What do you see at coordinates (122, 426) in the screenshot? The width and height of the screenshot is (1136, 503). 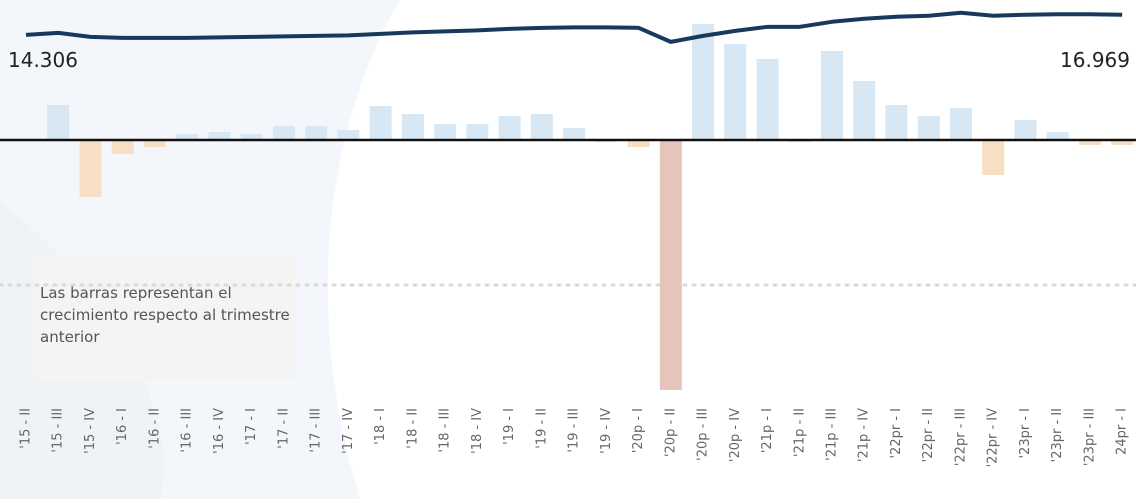 I see `x-tick-label: '16 - I` at bounding box center [122, 426].